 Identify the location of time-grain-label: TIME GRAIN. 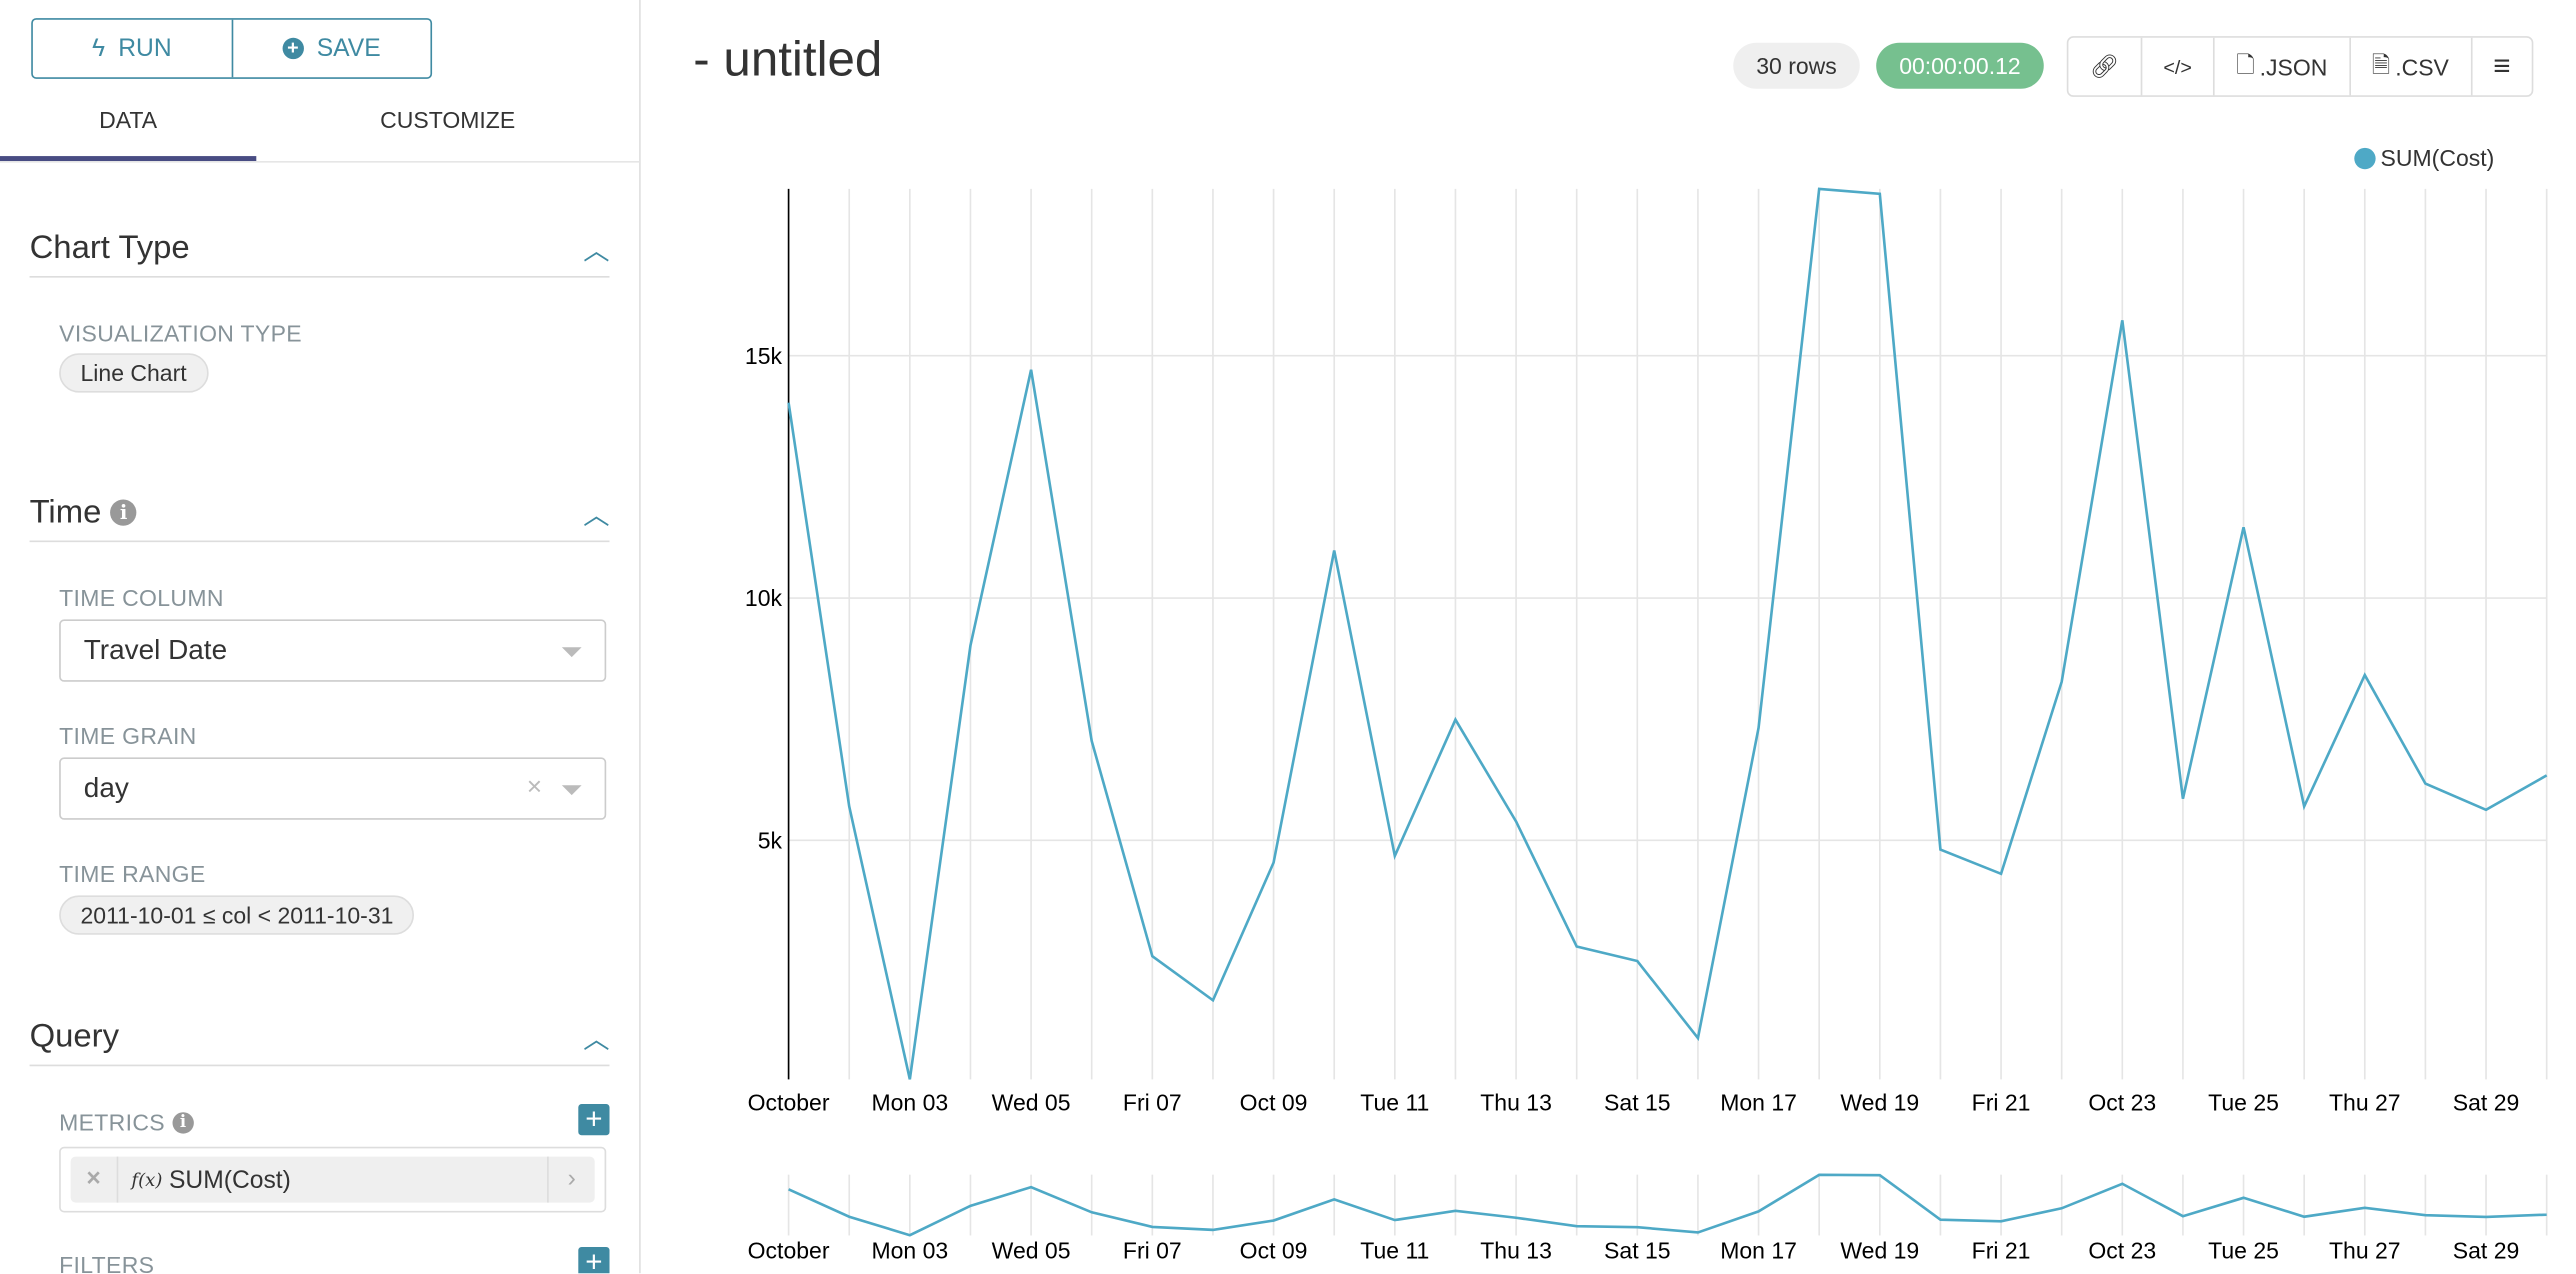
(128, 736).